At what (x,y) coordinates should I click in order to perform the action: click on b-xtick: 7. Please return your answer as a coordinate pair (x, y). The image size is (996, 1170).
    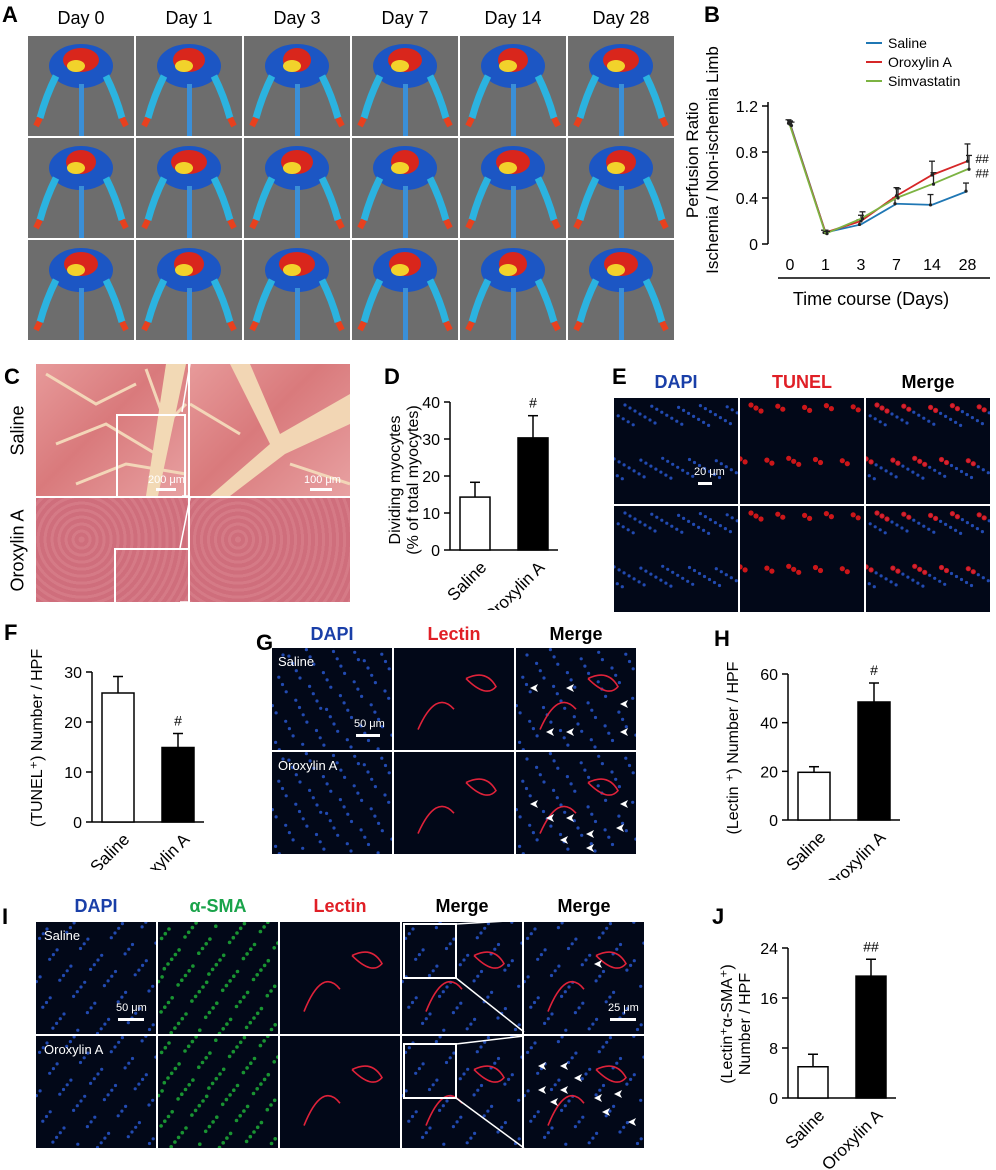
    Looking at the image, I should click on (896, 265).